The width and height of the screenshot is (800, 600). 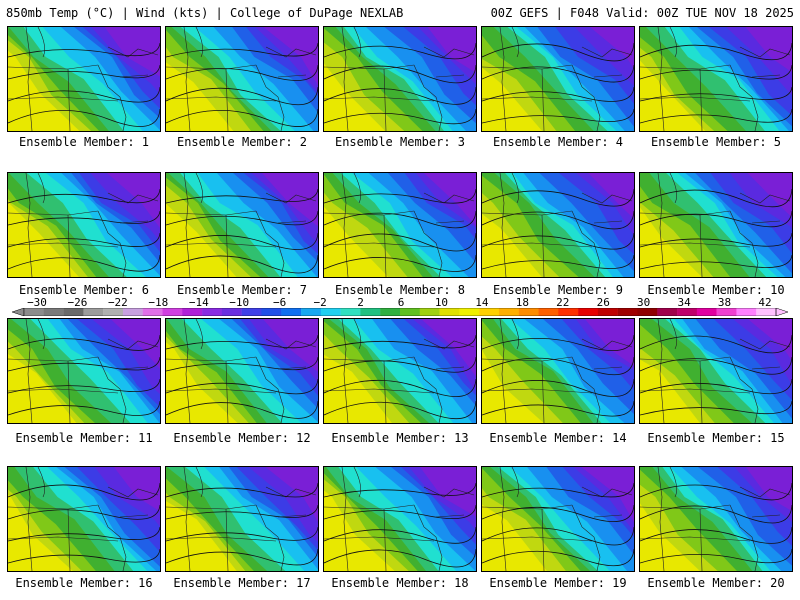 What do you see at coordinates (558, 438) in the screenshot?
I see `ensemble-member-label: Ensemble Member: 14` at bounding box center [558, 438].